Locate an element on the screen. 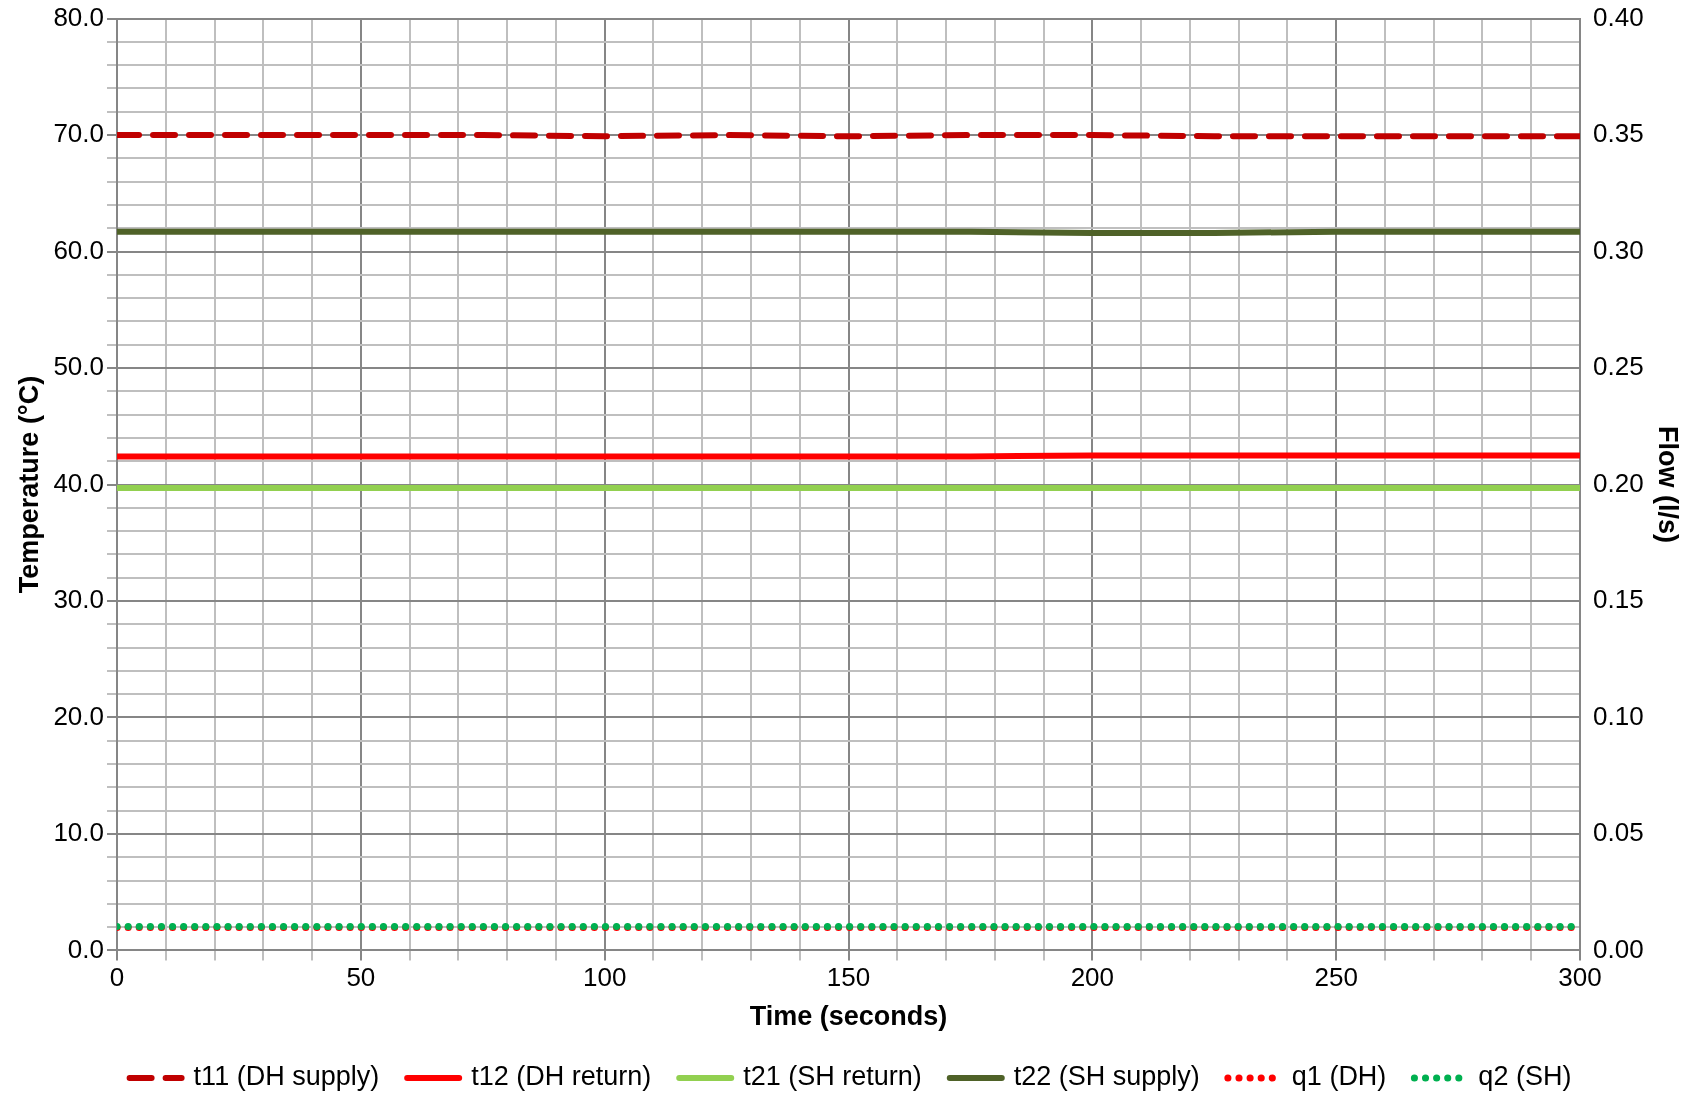 The width and height of the screenshot is (1697, 1108). y2-tick-label: 0.10 is located at coordinates (1618, 715).